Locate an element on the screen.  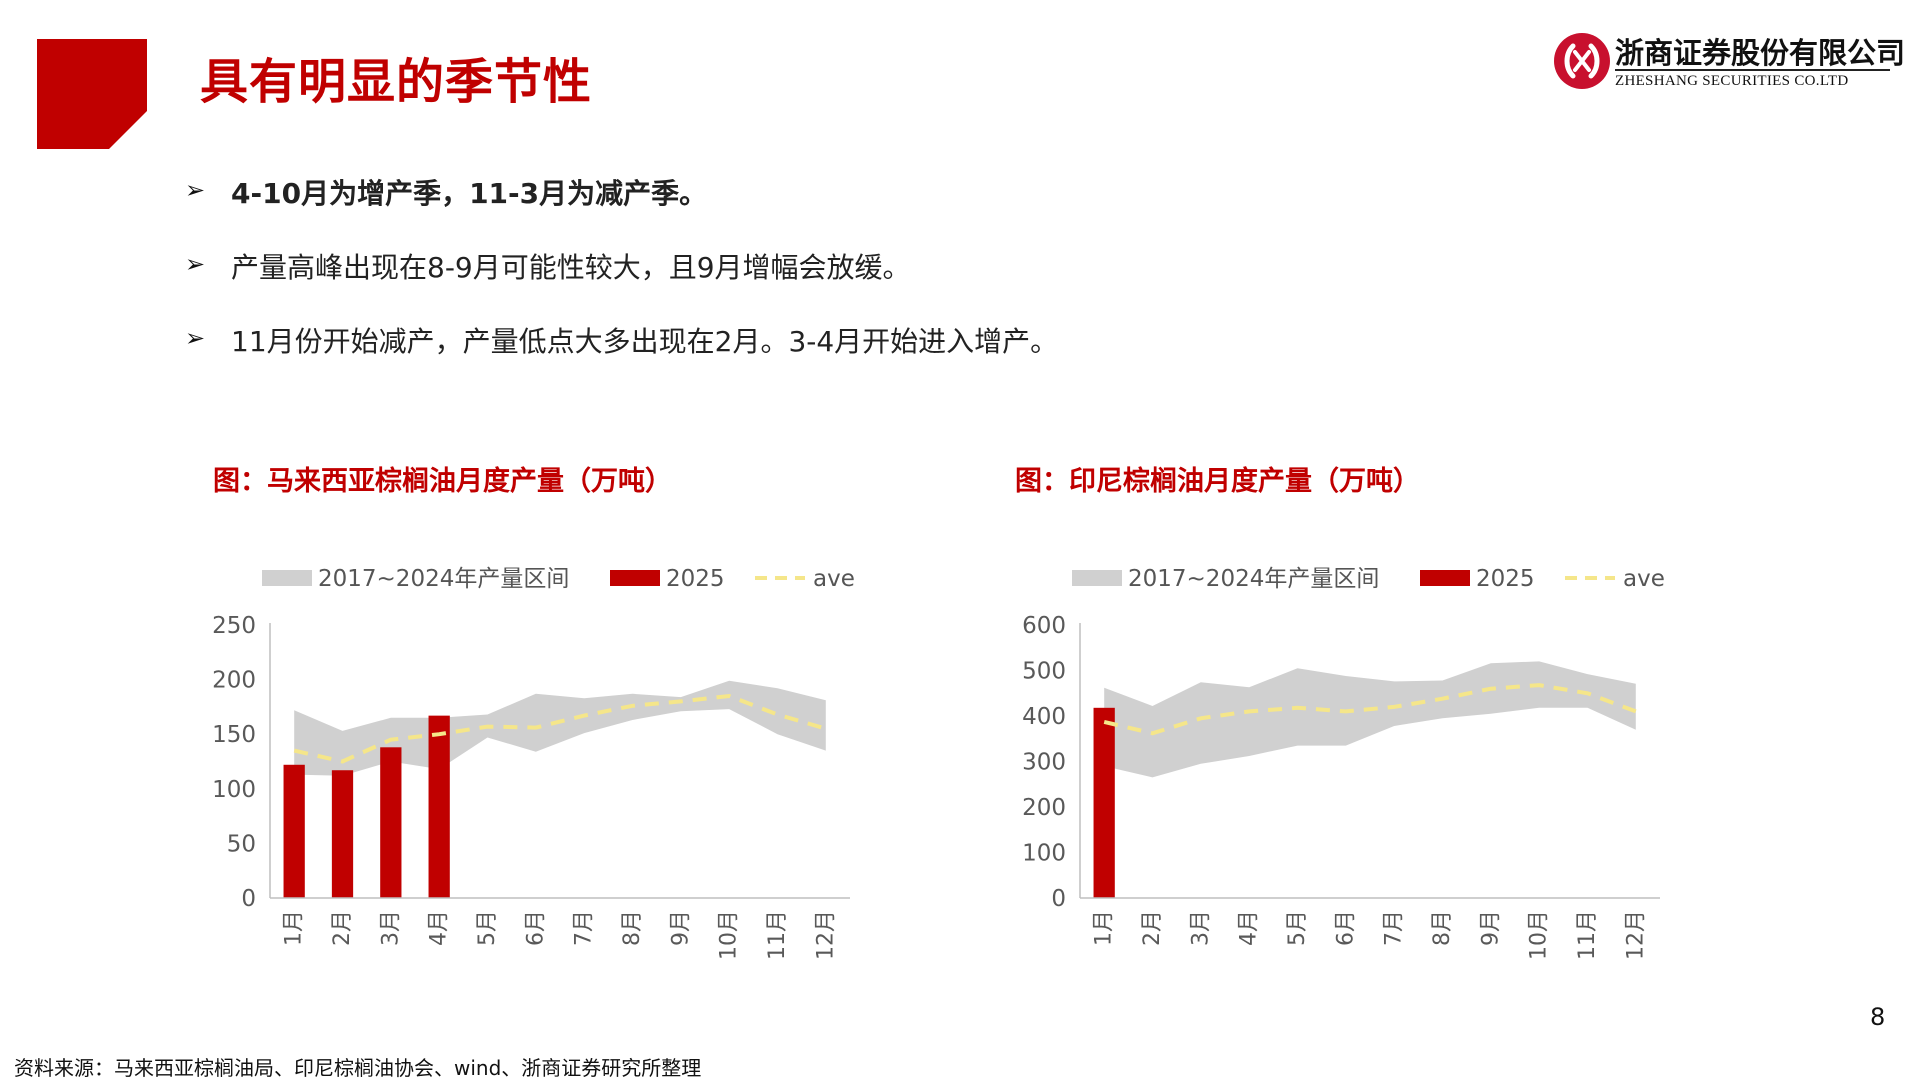
y-tick-label: 250 is located at coordinates (234, 626).